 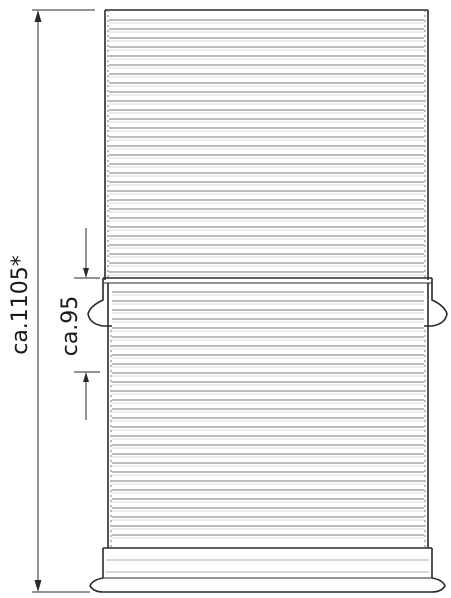 I want to click on total-length-label: ca.1105*, so click(x=20, y=305).